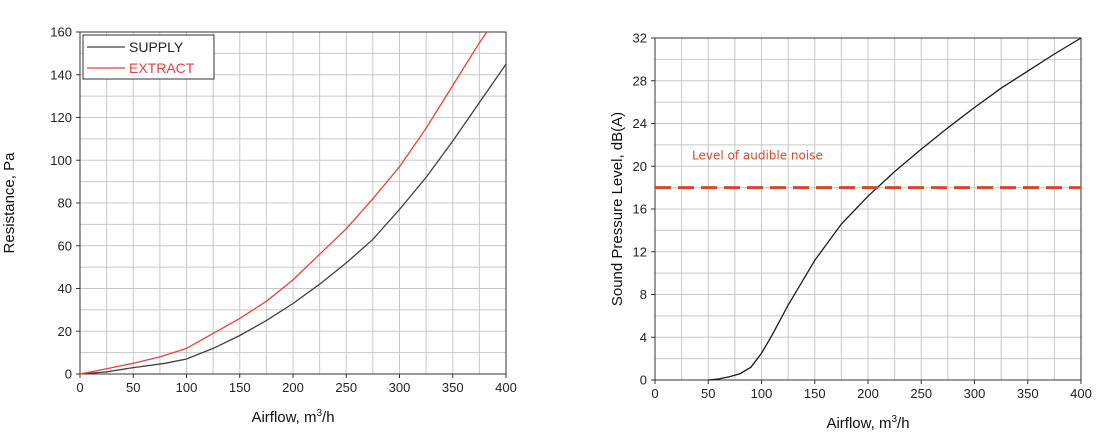 This screenshot has width=1096, height=442. Describe the element at coordinates (643, 337) in the screenshot. I see `y-tick-label: 4` at that location.